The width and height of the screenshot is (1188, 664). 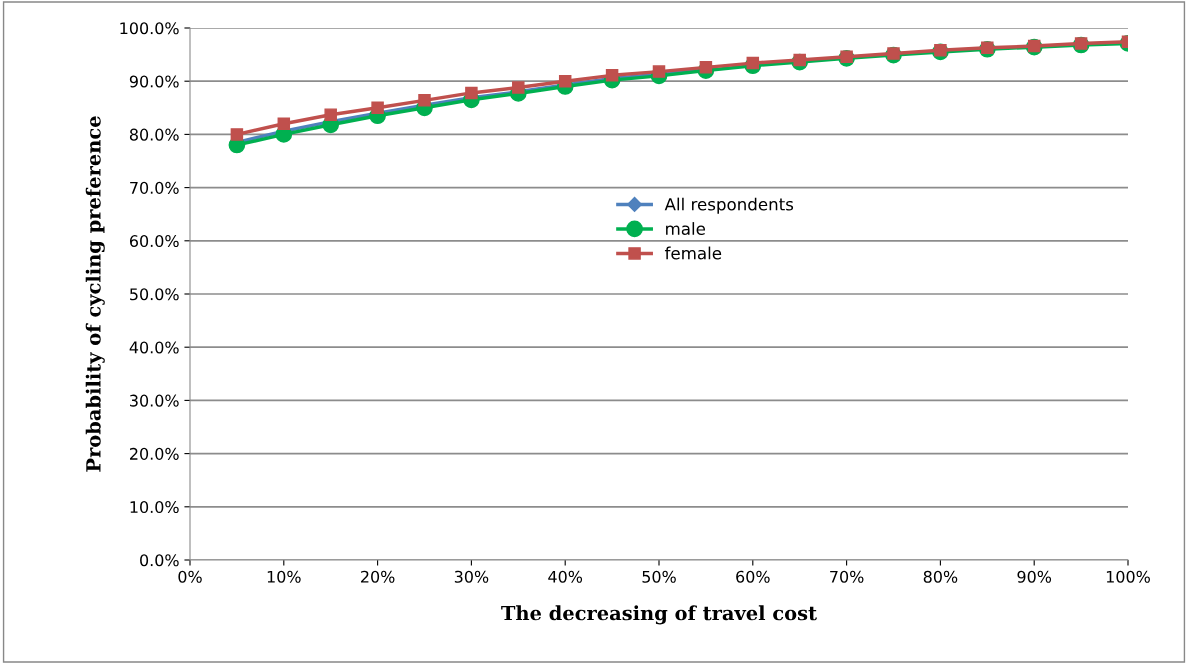 I want to click on legend-label: All respondents, so click(x=729, y=205).